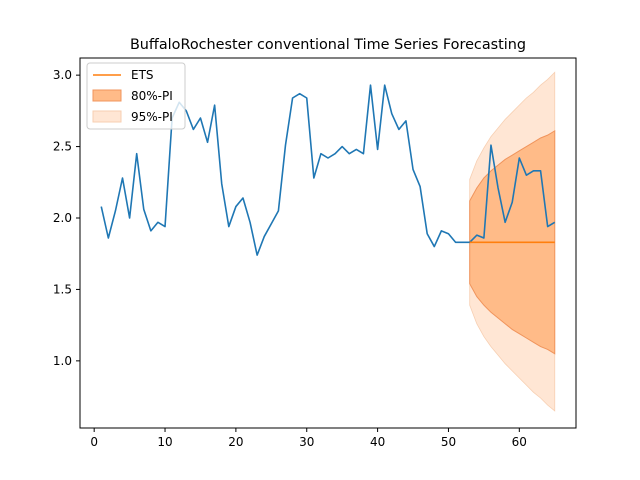 The height and width of the screenshot is (480, 640). I want to click on y-tick-label: 1.5, so click(62, 289).